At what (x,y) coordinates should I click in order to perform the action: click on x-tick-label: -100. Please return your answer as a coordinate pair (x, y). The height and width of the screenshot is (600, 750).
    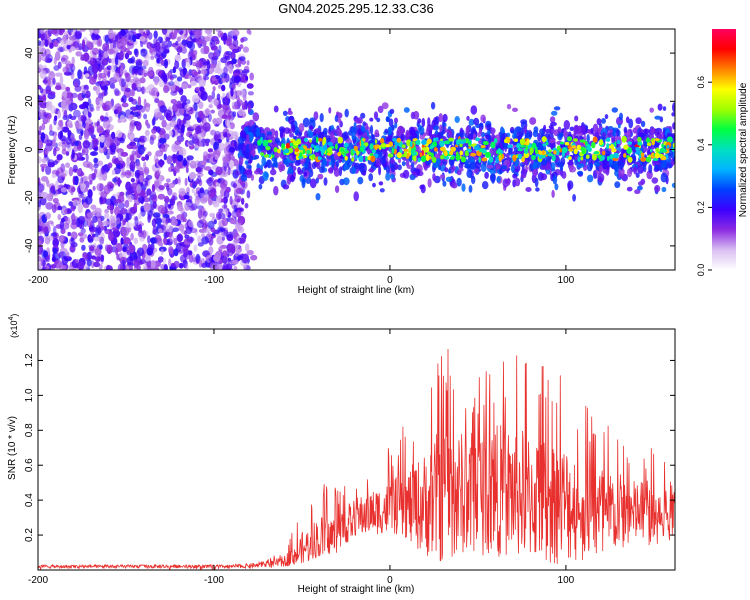
    Looking at the image, I should click on (214, 580).